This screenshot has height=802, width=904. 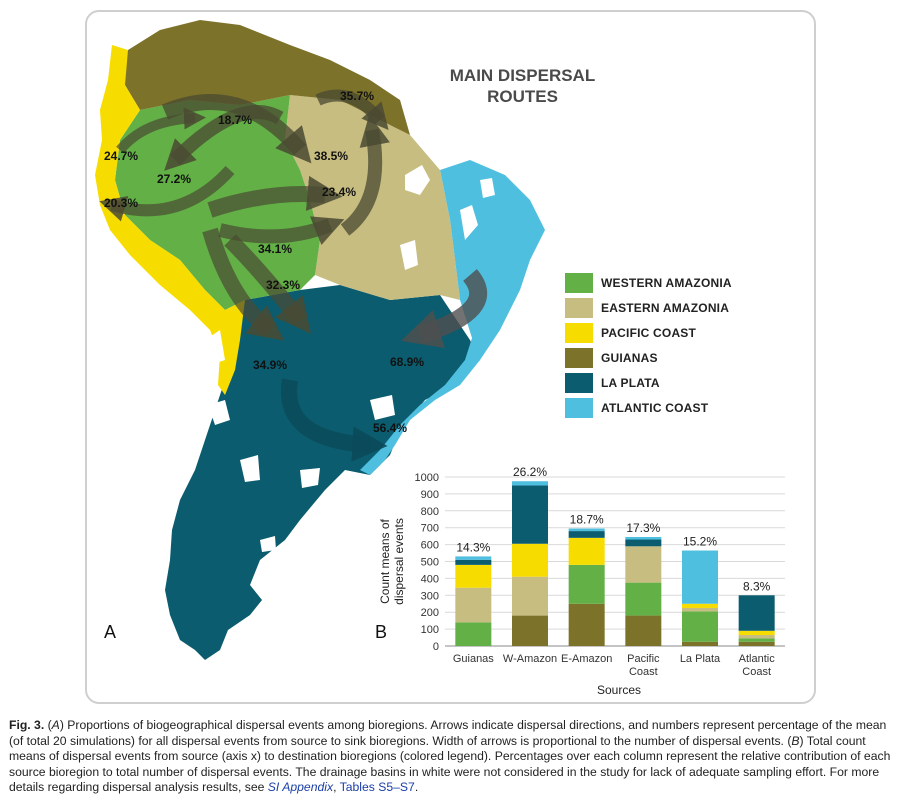 What do you see at coordinates (473, 547) in the screenshot?
I see `column-percent-label: 14.3%` at bounding box center [473, 547].